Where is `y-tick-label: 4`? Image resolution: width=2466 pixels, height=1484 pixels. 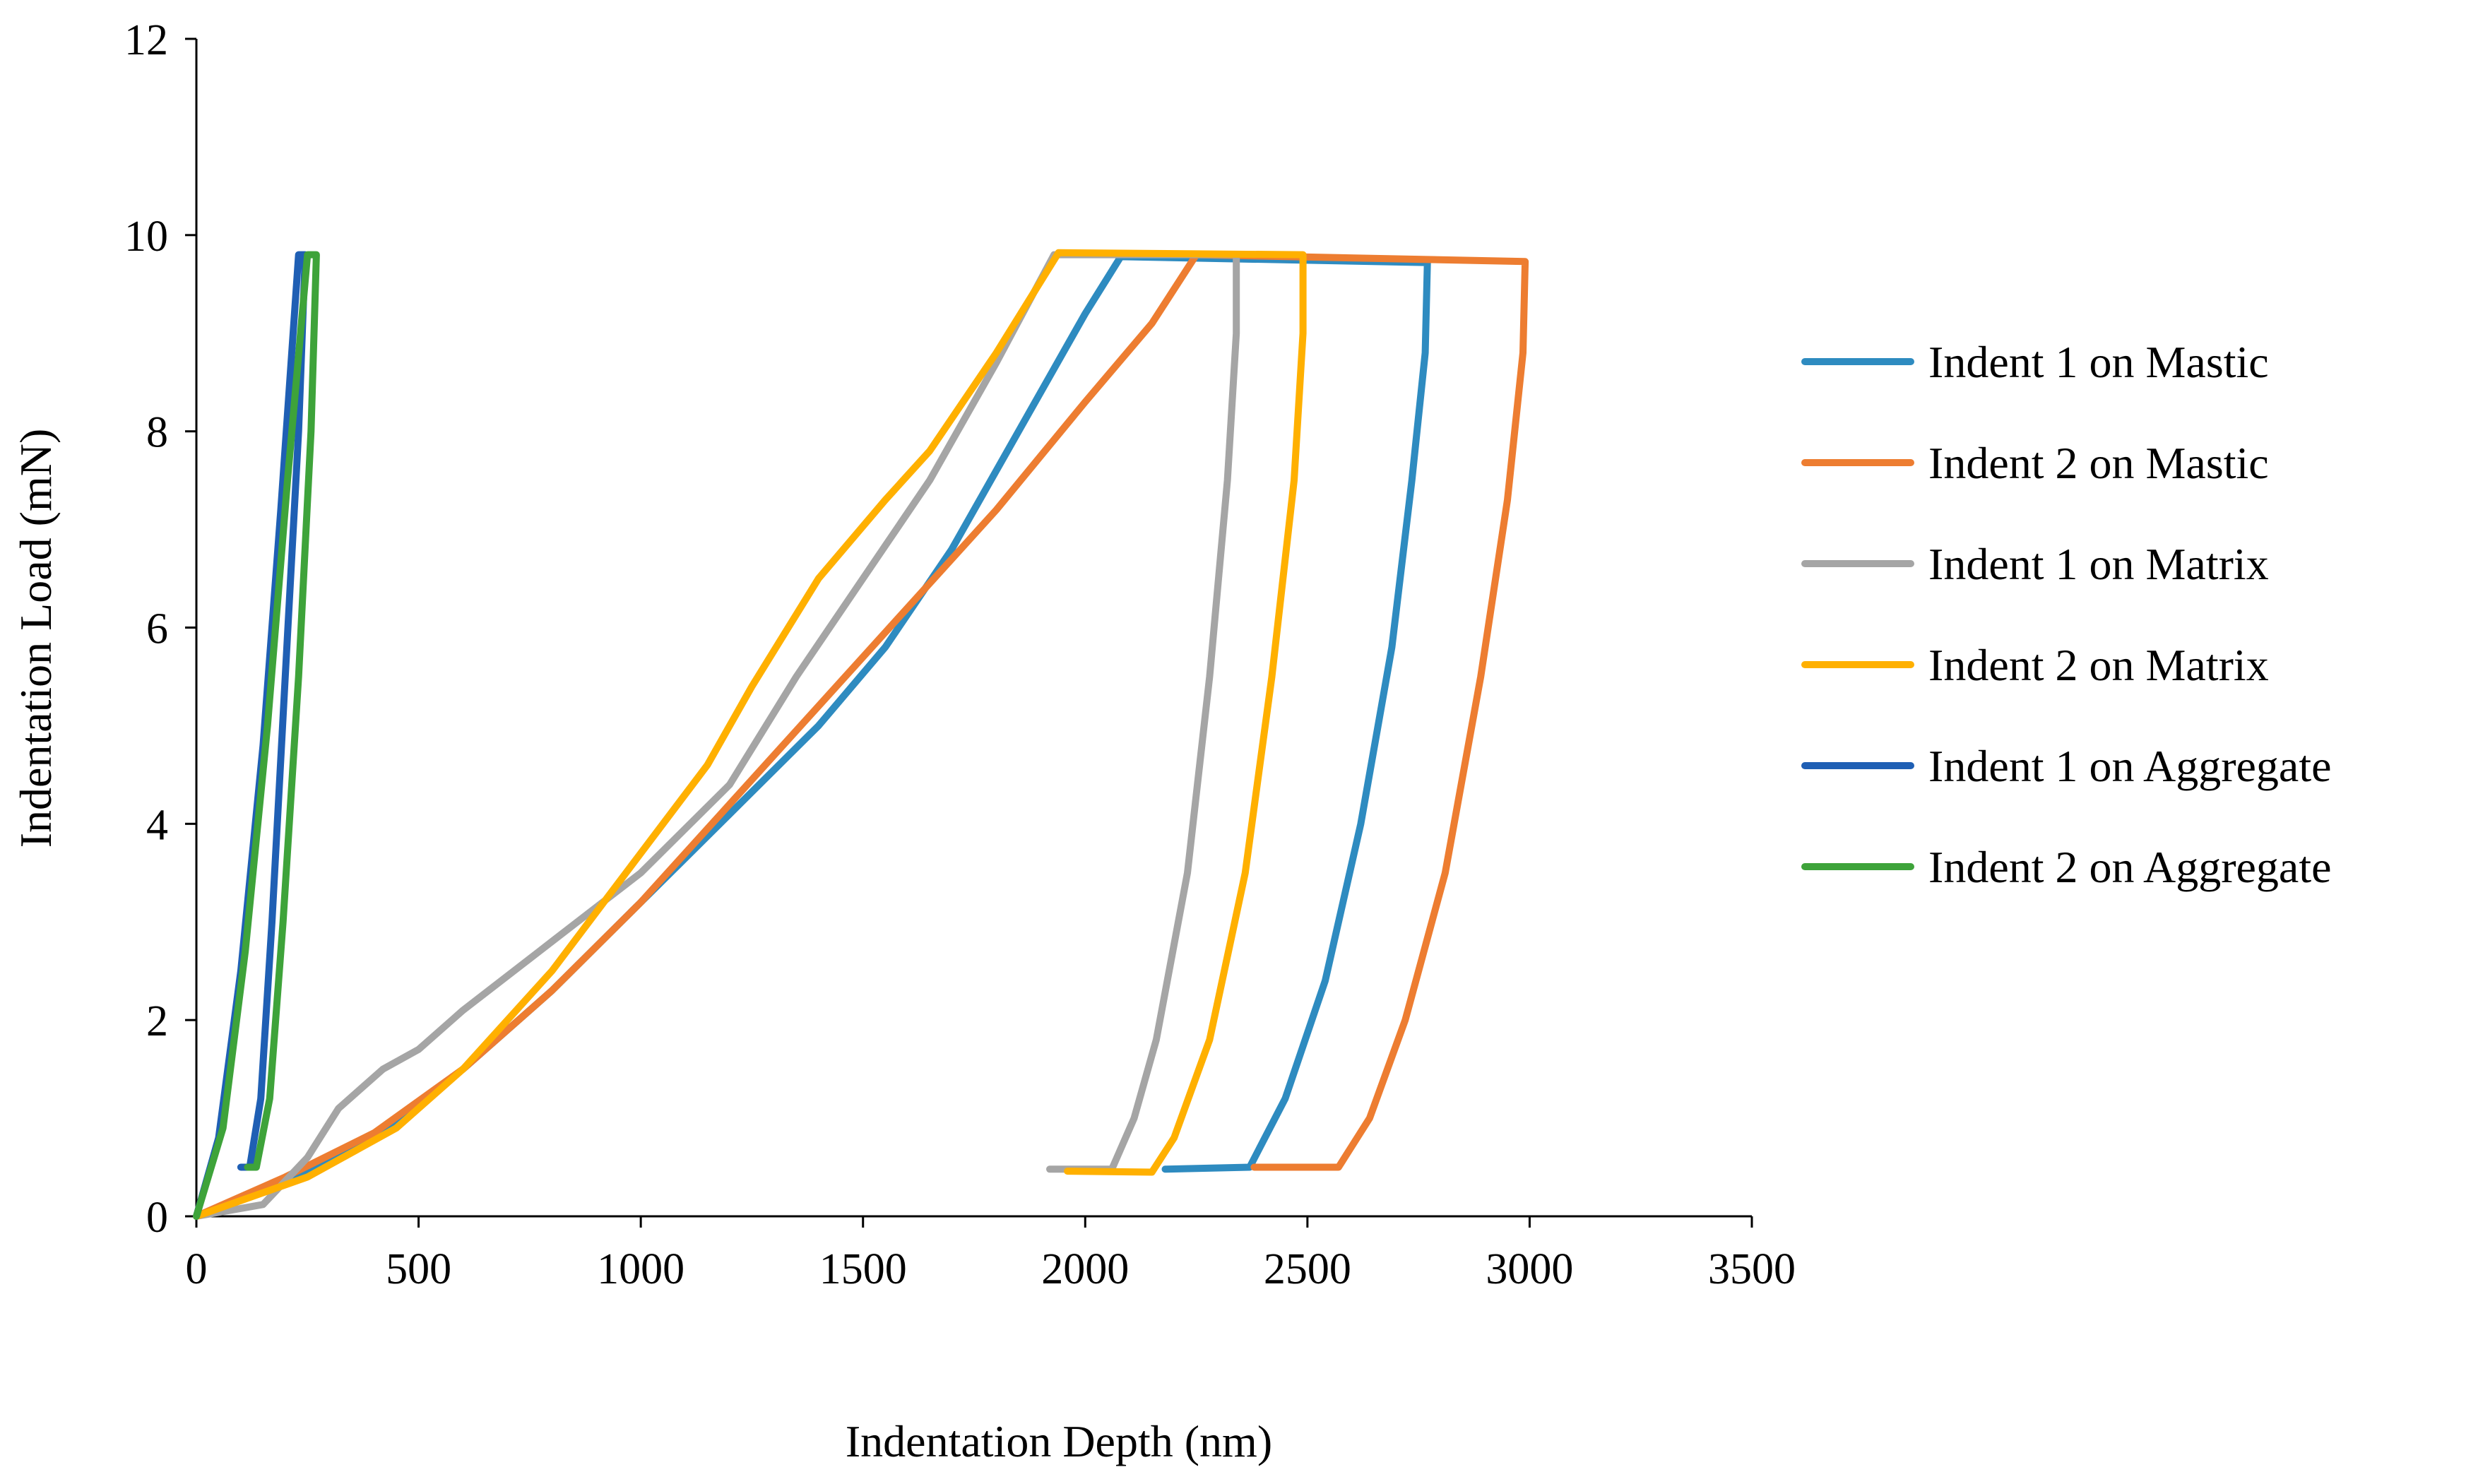 y-tick-label: 4 is located at coordinates (157, 825).